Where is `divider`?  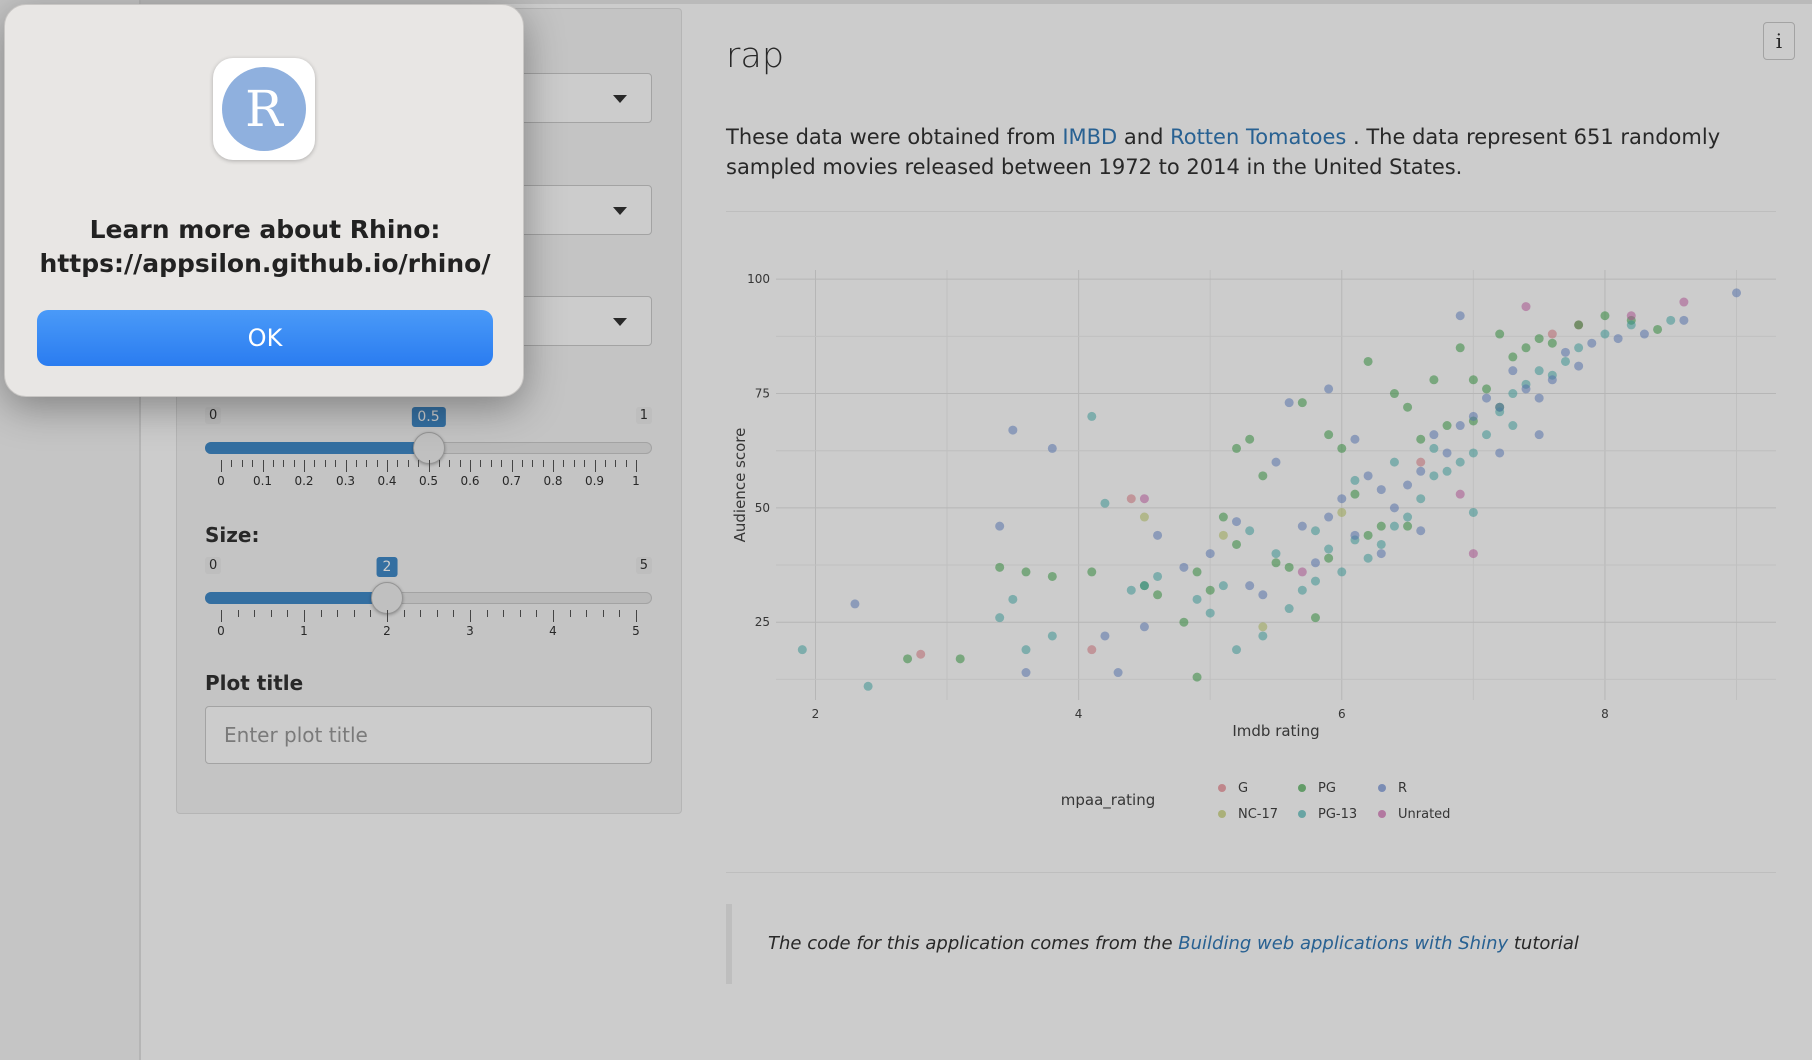 divider is located at coordinates (1251, 872).